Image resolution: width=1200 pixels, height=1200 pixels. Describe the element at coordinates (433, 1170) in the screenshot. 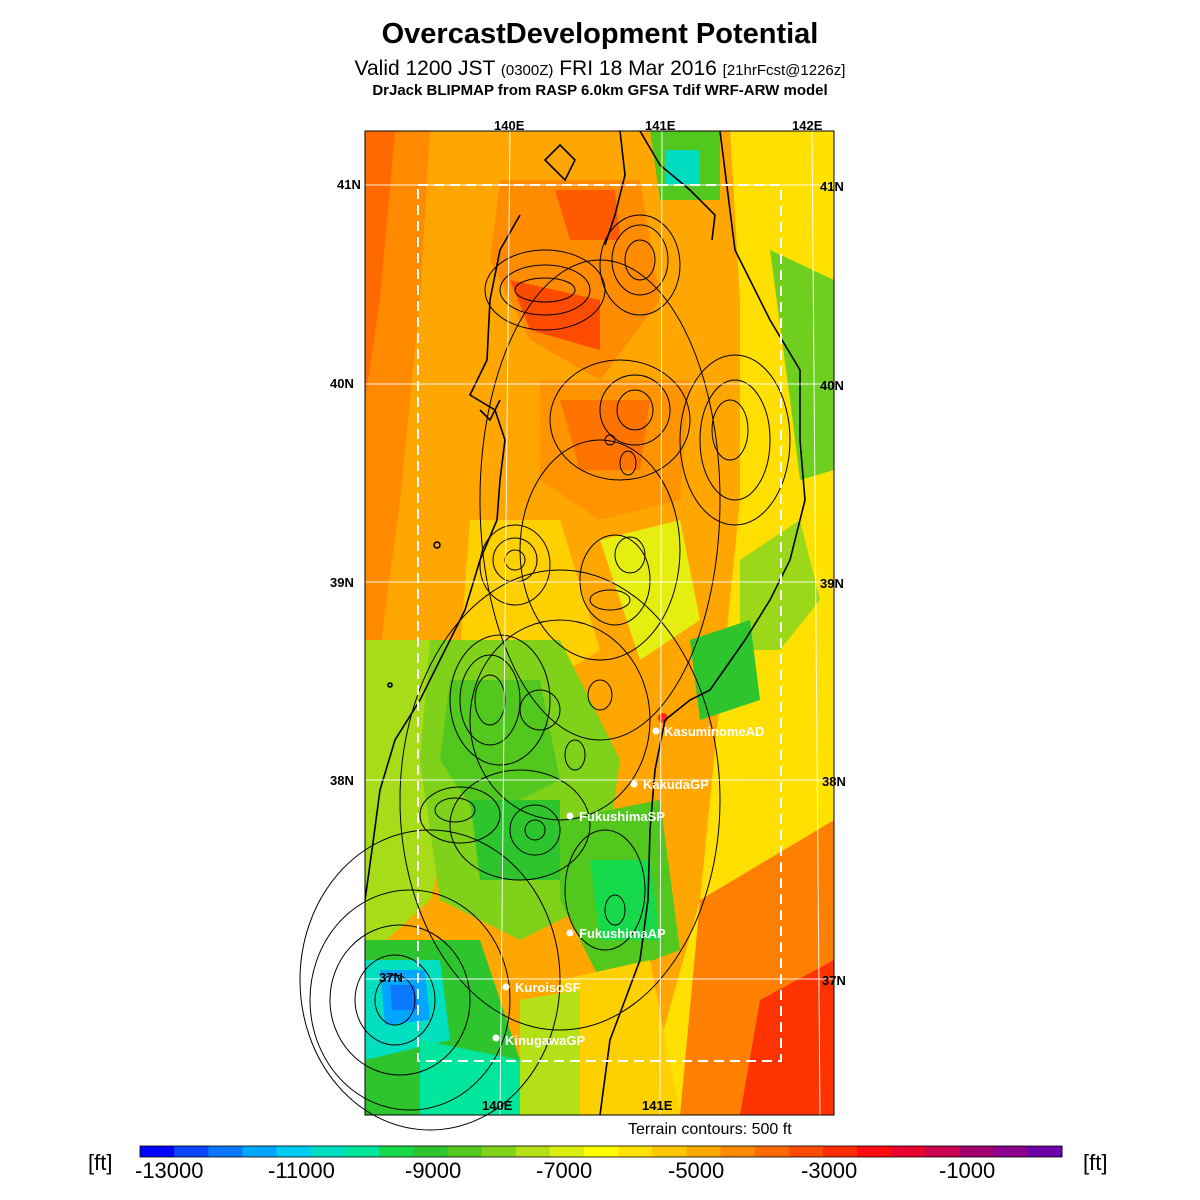

I see `colorbar-tick-label: -9000` at that location.